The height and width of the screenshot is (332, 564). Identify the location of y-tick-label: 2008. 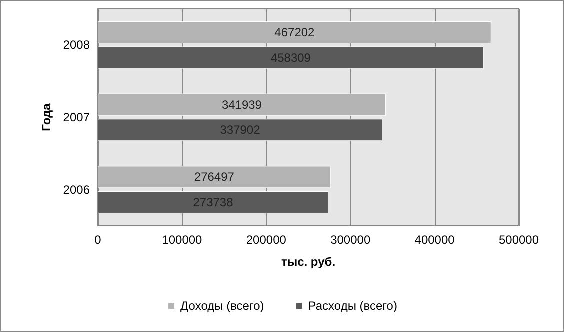
(76, 45).